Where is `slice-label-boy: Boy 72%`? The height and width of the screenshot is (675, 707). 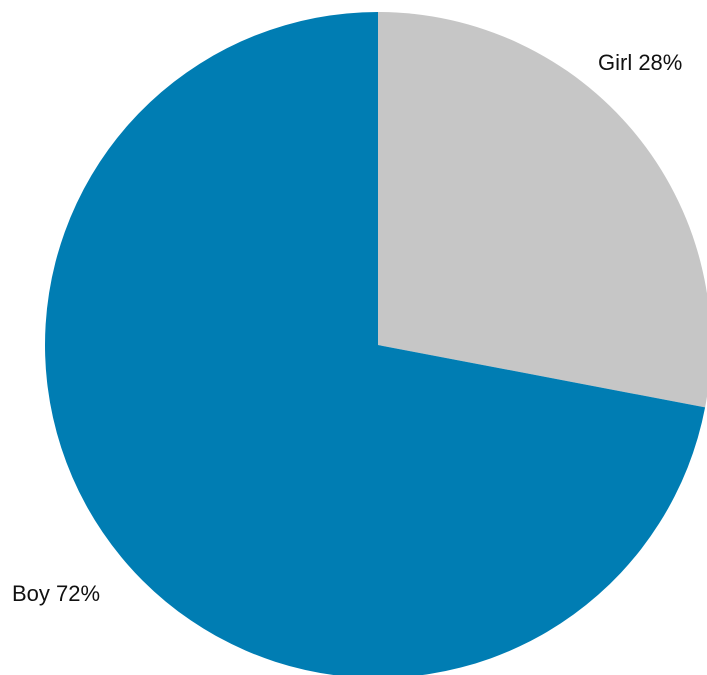 slice-label-boy: Boy 72% is located at coordinates (56, 593).